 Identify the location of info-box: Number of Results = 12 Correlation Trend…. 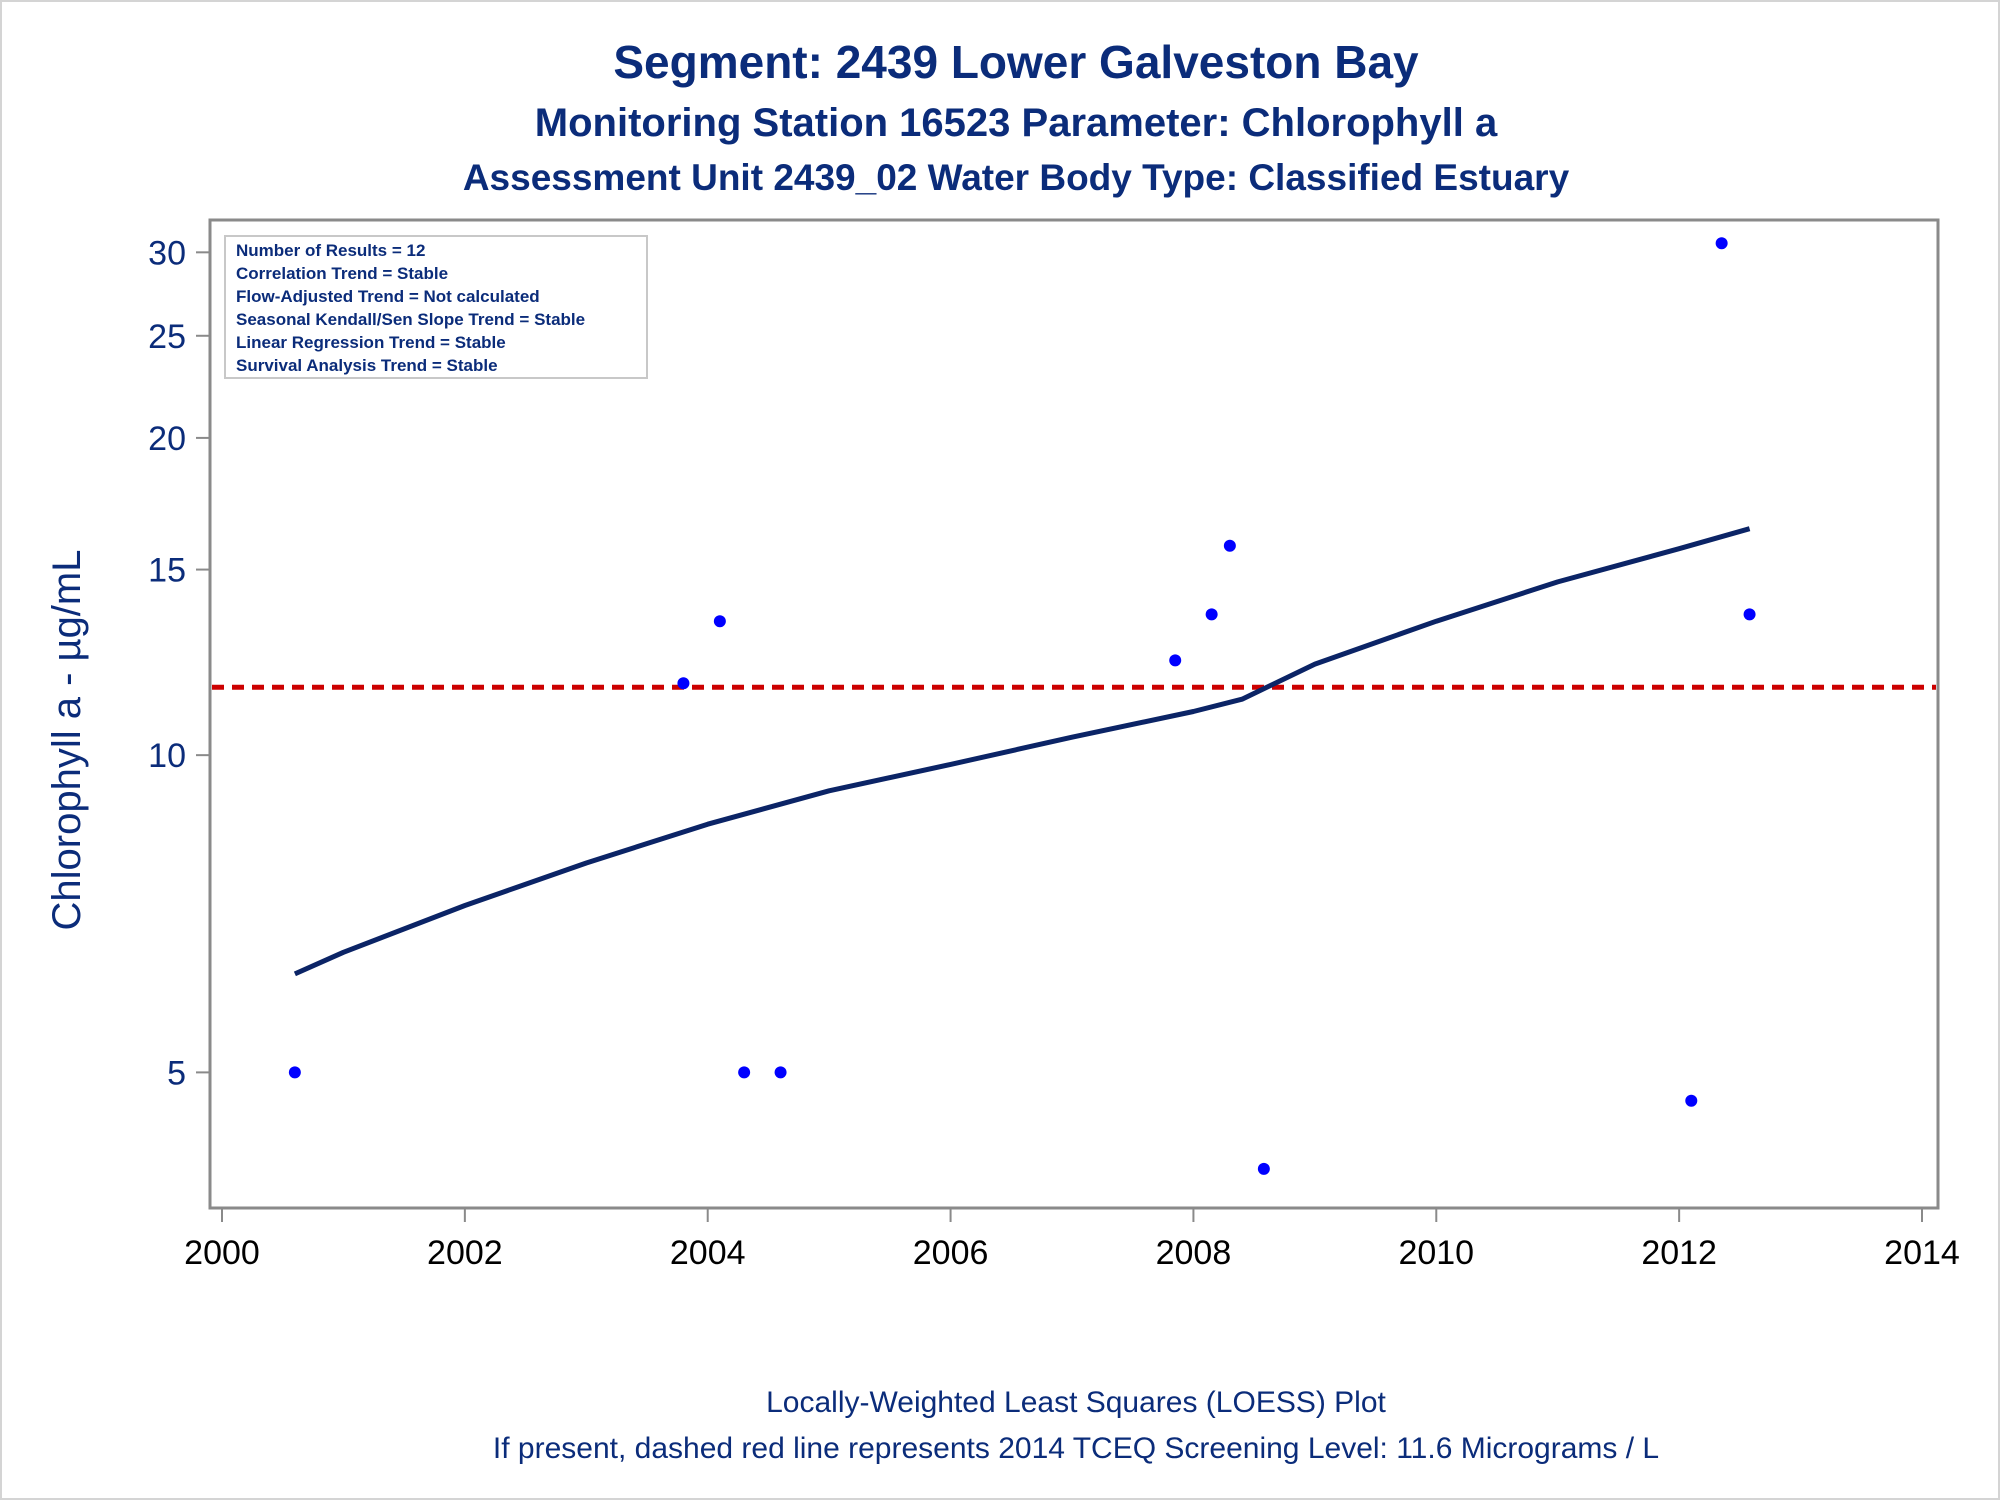
(436, 307).